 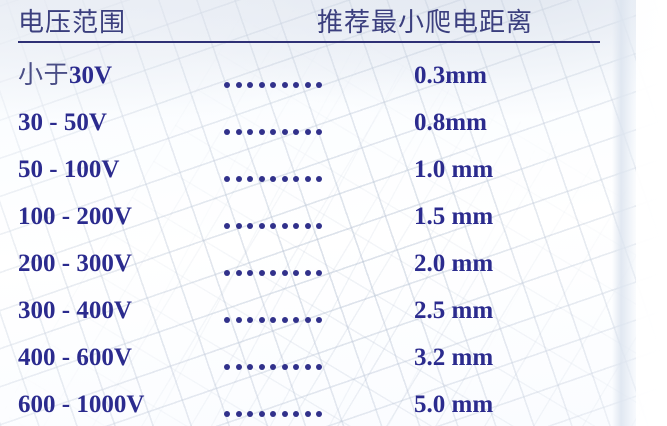 I want to click on voltage-range-cell: 600 - 1000V, so click(x=81, y=405).